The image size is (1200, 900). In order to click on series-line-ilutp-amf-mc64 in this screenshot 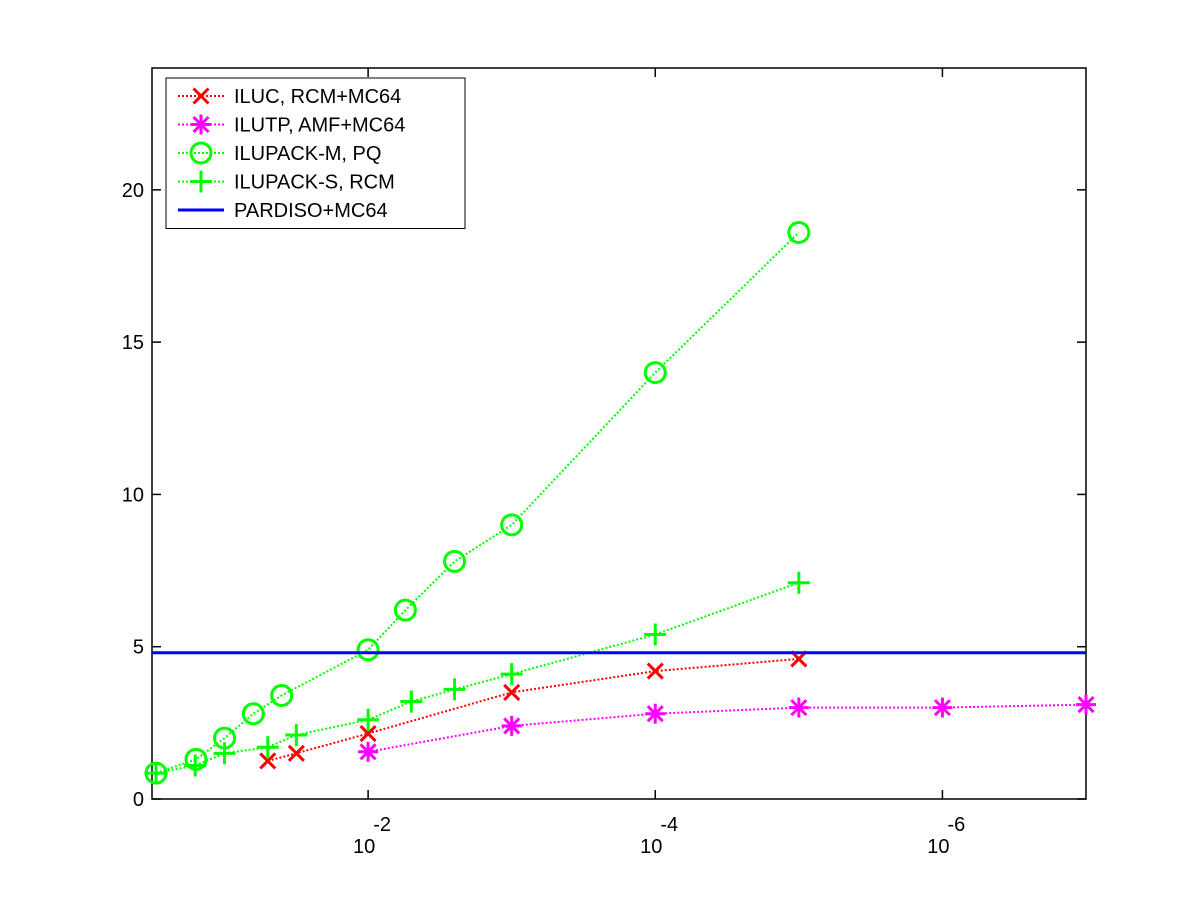, I will do `click(727, 728)`.